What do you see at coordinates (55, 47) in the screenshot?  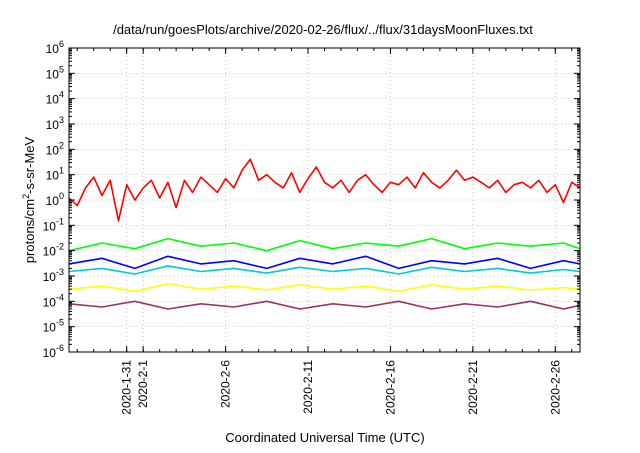 I see `y-tick-label: 10⁶` at bounding box center [55, 47].